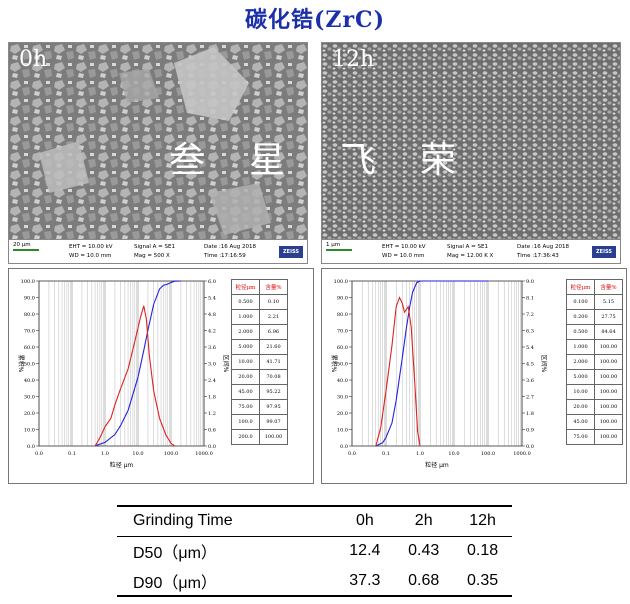  Describe the element at coordinates (315, 20) in the screenshot. I see `page-title: 碳化锆(ZrC)` at that location.